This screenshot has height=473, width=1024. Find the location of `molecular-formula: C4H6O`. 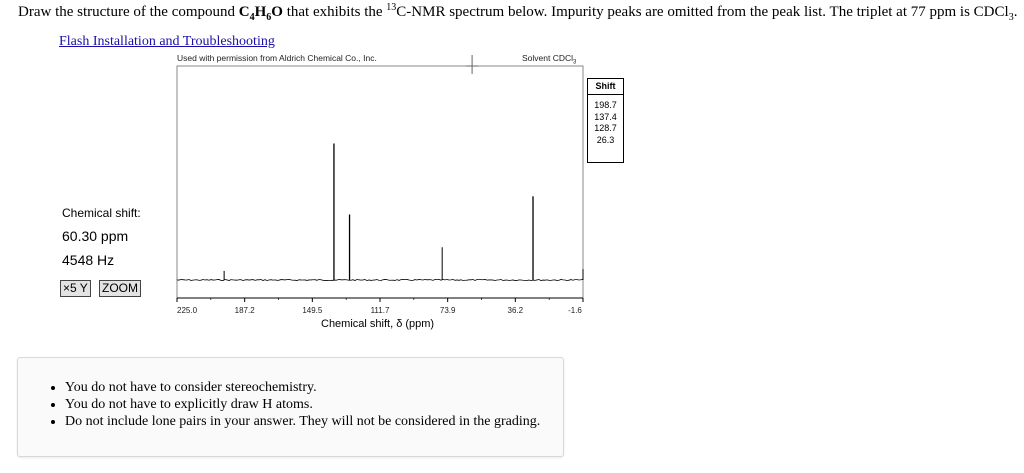

molecular-formula: C4H6O is located at coordinates (260, 13).